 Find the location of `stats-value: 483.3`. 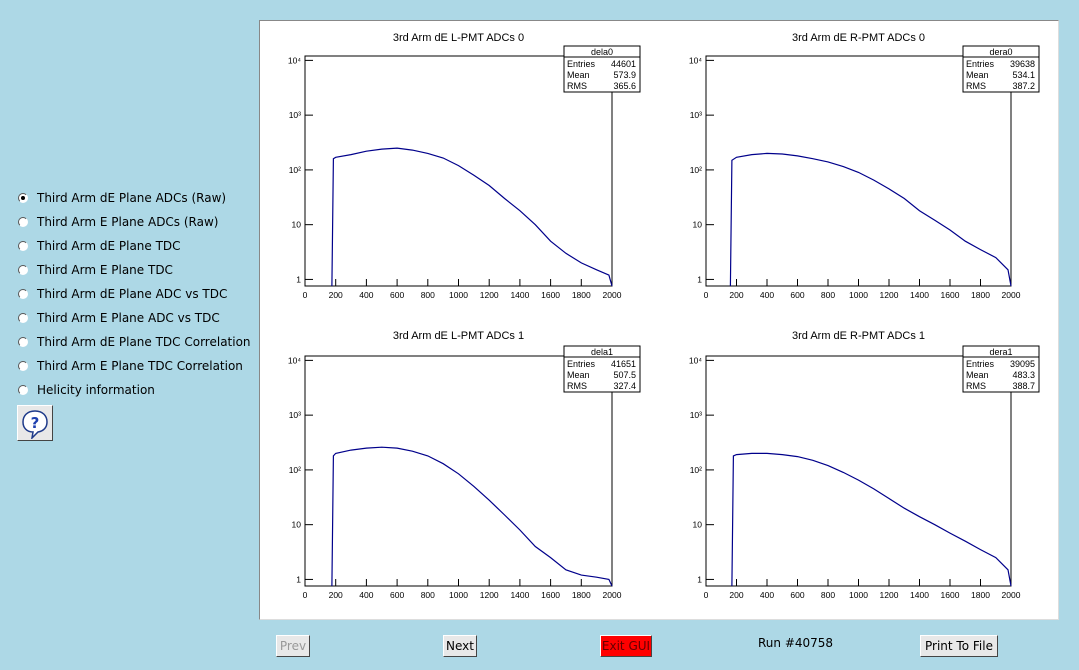

stats-value: 483.3 is located at coordinates (1023, 375).